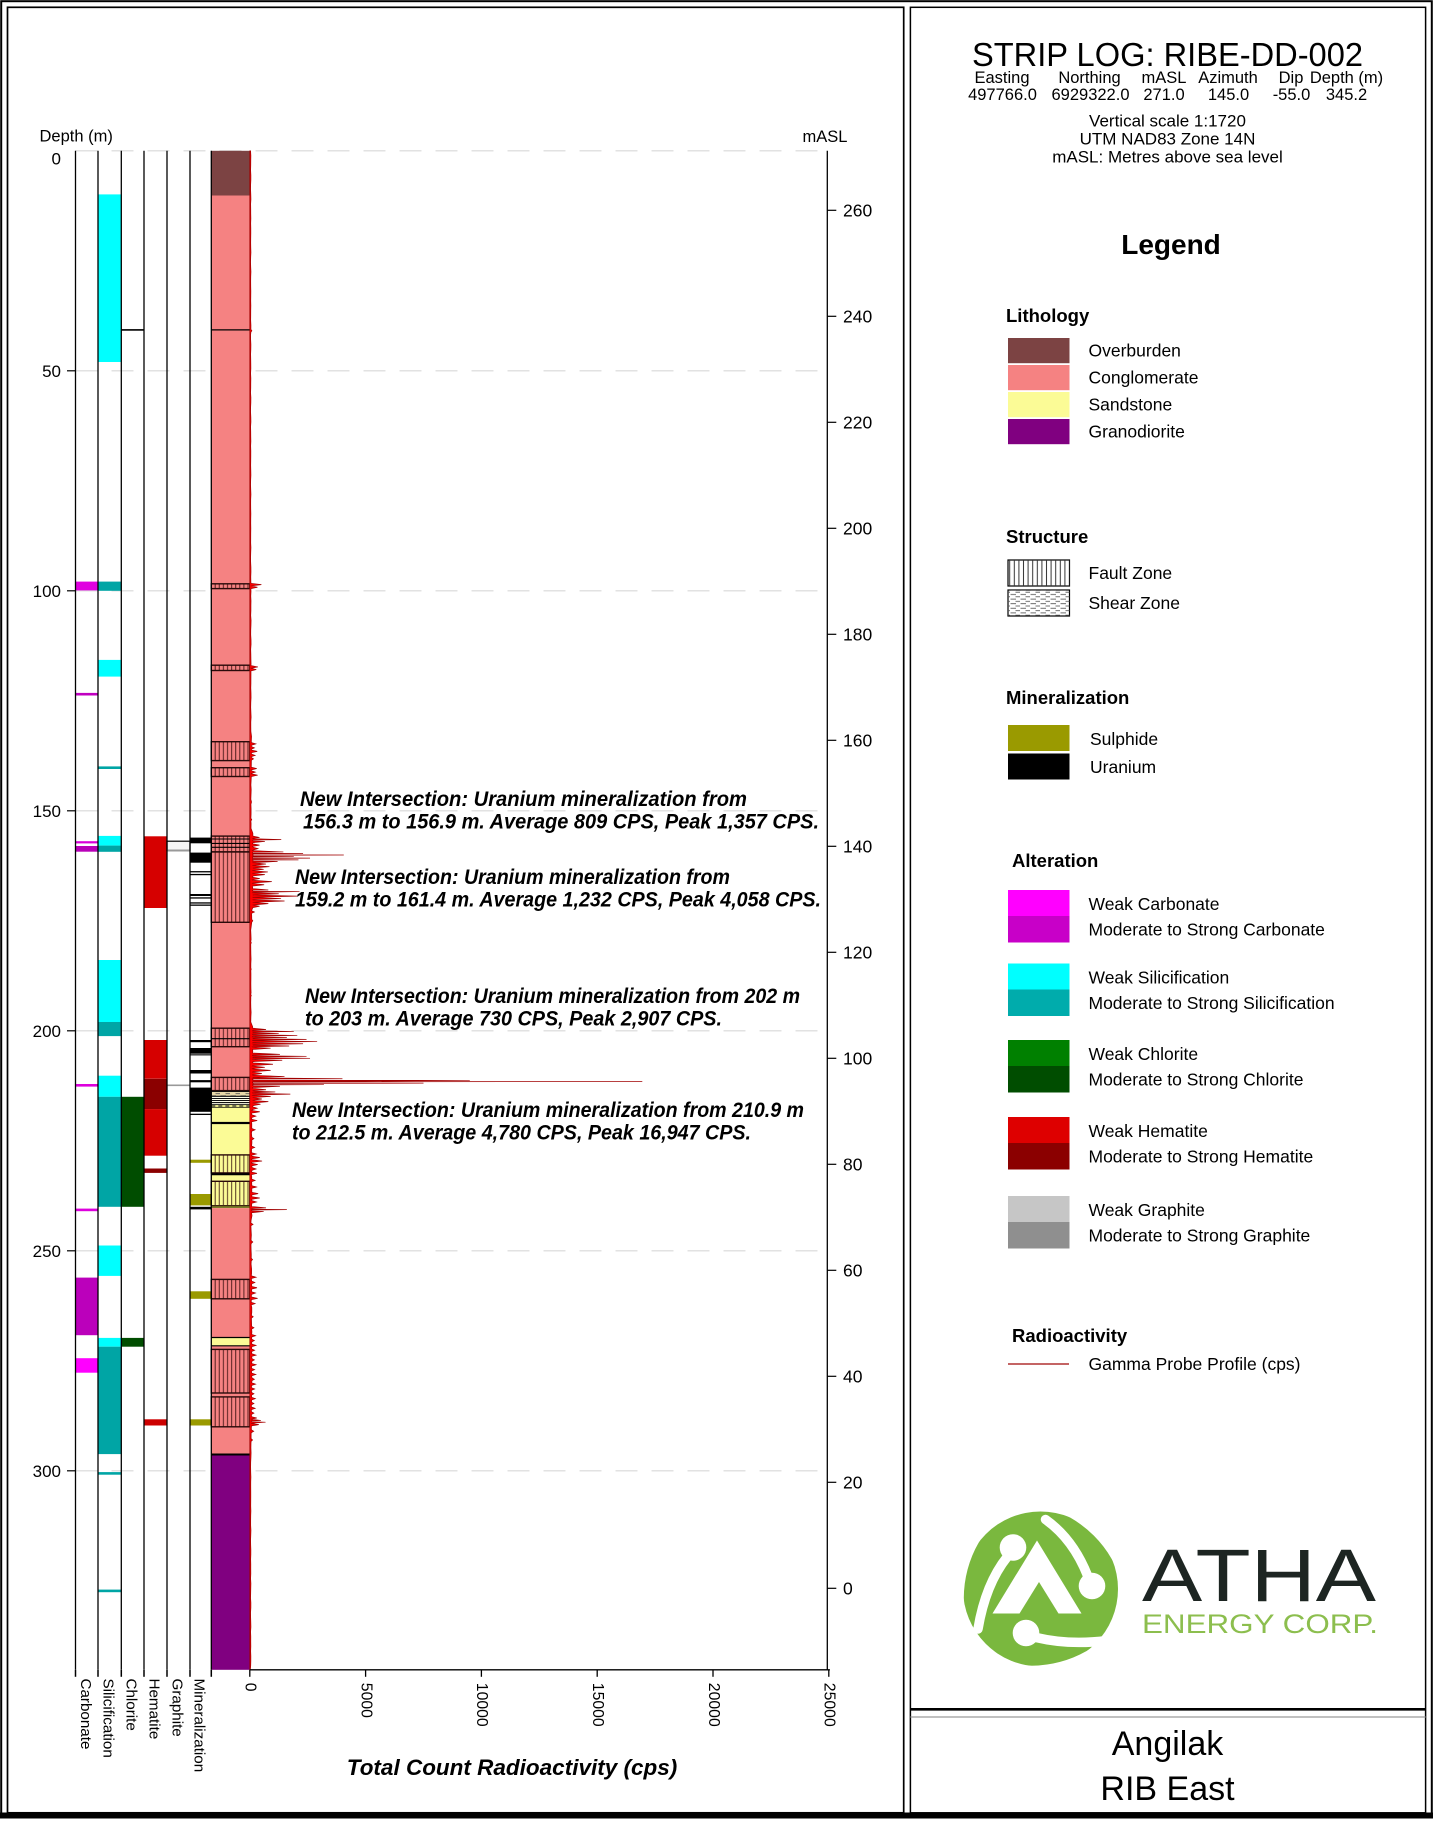 The image size is (1433, 1826). Describe the element at coordinates (1195, 1364) in the screenshot. I see `svg-text: Gamma Probe Profile (cps)` at that location.